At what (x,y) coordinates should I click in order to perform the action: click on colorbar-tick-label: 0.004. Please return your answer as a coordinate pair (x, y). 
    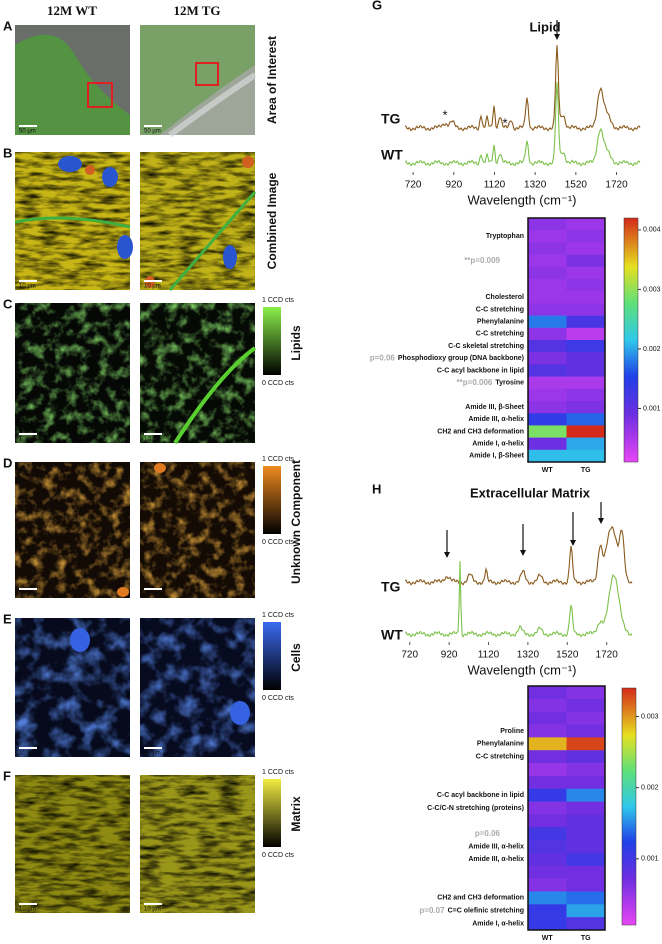
    Looking at the image, I should click on (652, 230).